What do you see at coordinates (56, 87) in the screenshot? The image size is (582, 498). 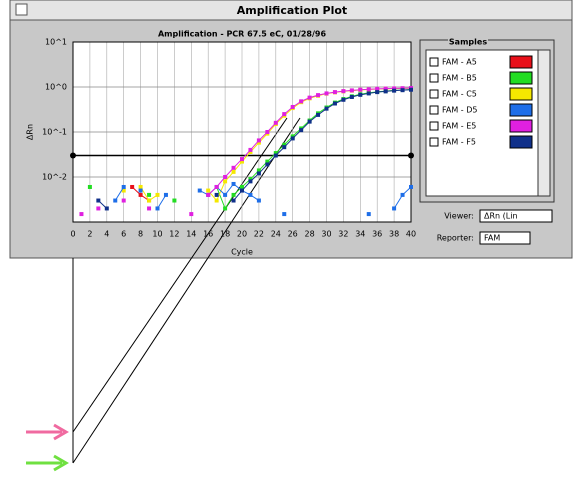 I see `y-tick-label: 10^0` at bounding box center [56, 87].